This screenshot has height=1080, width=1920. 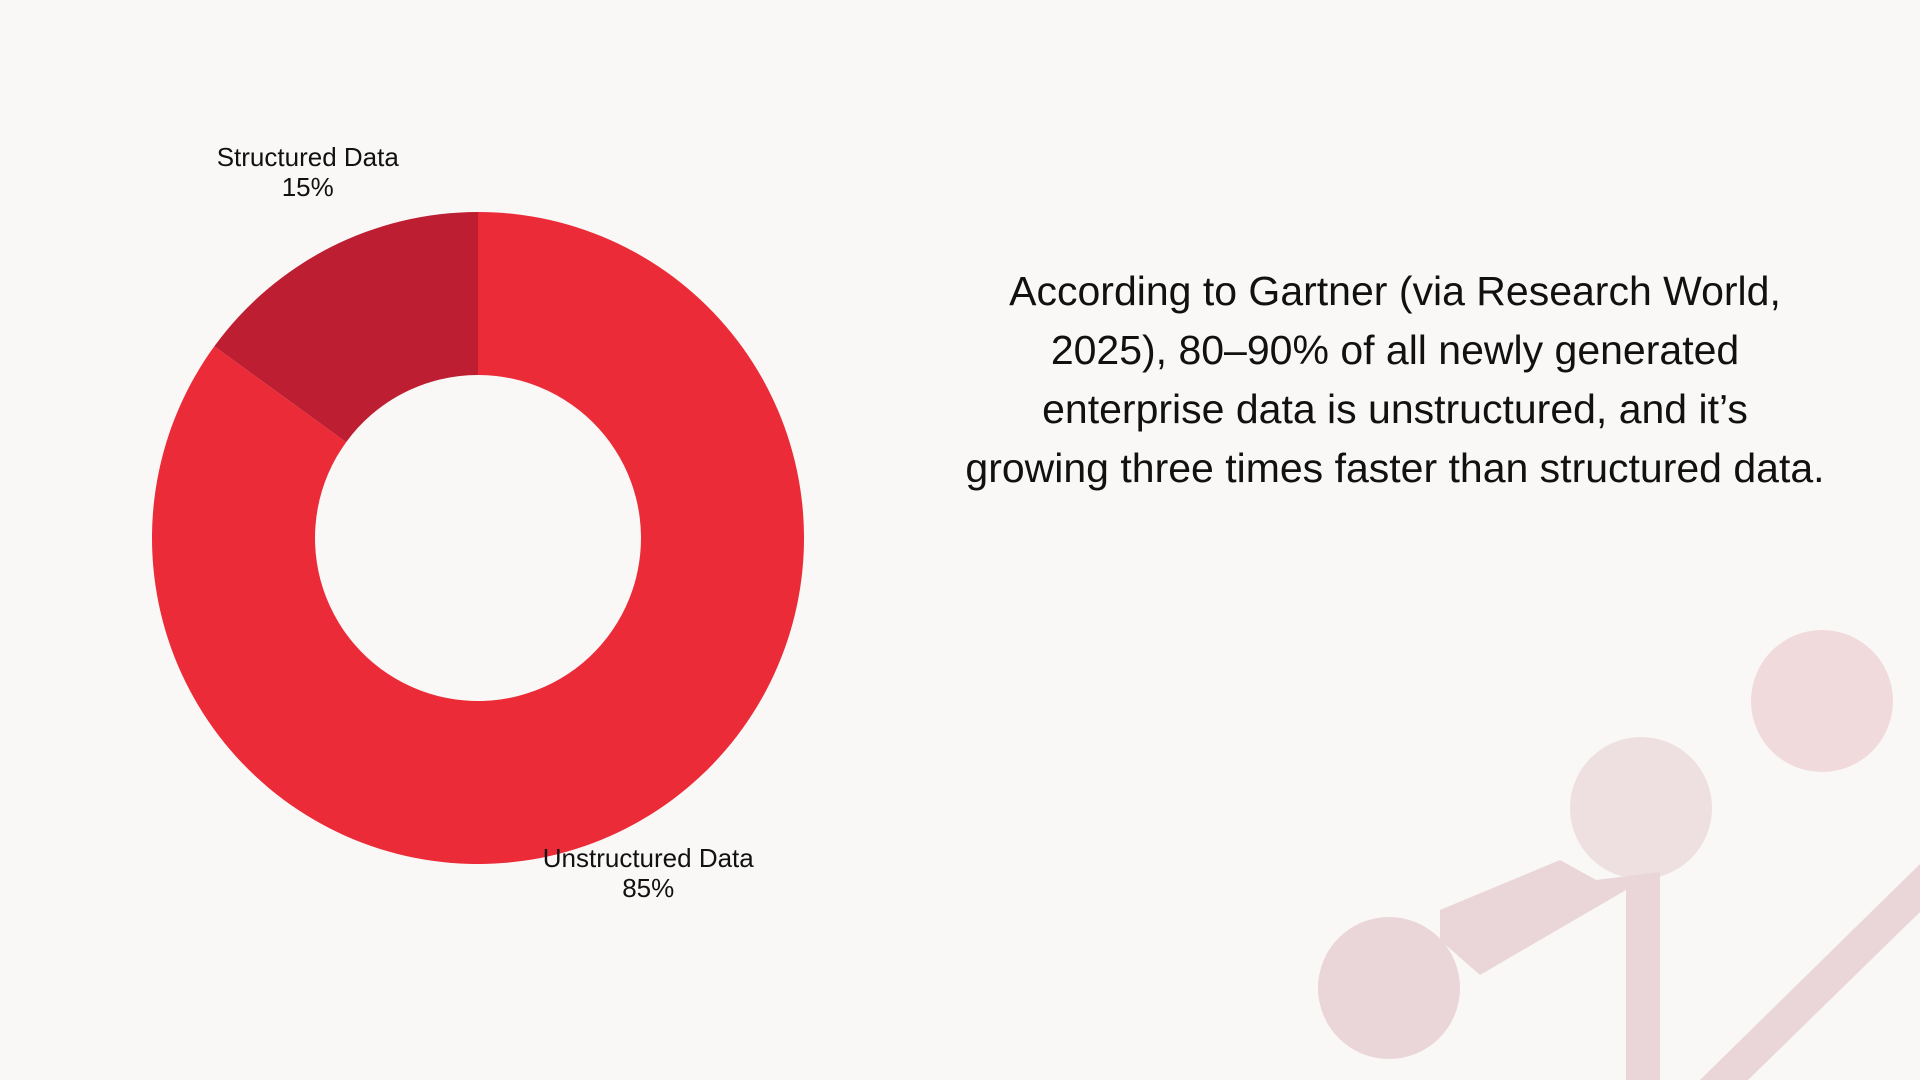 I want to click on label-name-unstructured-data: Unstructured Data, so click(x=649, y=858).